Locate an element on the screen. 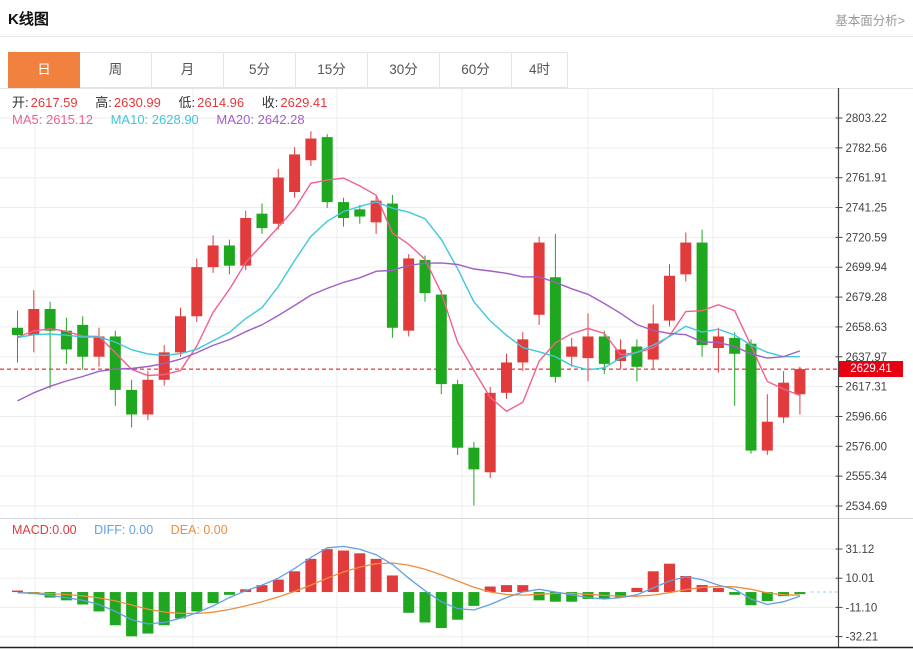 This screenshot has height=649, width=913. open-value: 2617.59 is located at coordinates (54, 102).